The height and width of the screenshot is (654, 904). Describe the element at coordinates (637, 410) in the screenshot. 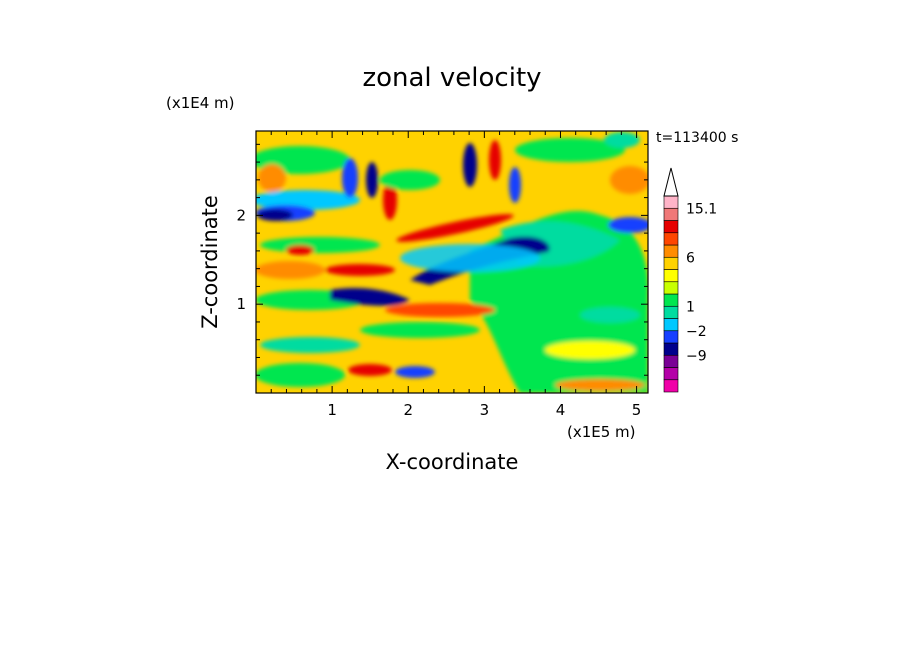

I see `x-tick-label: 5` at that location.